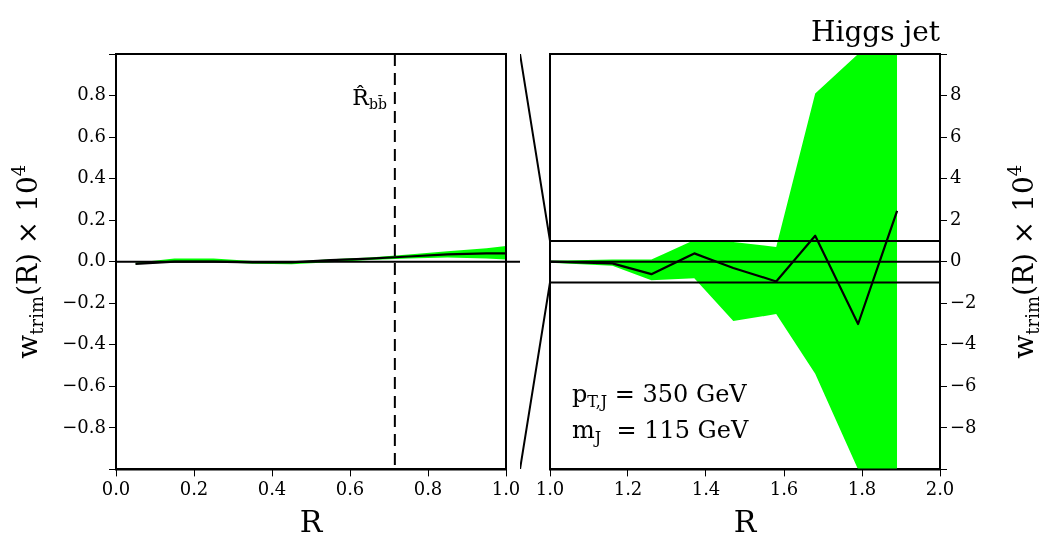 The height and width of the screenshot is (552, 1050). I want to click on x-tick-label: 0.2, so click(194, 488).